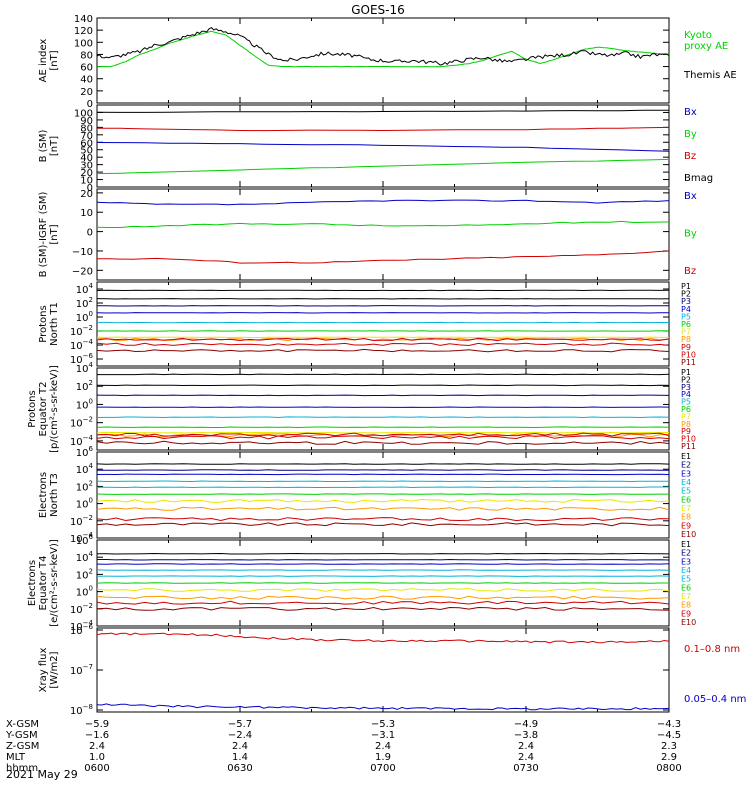  What do you see at coordinates (383, 735) in the screenshot?
I see `x-axis-value: −3.1` at bounding box center [383, 735].